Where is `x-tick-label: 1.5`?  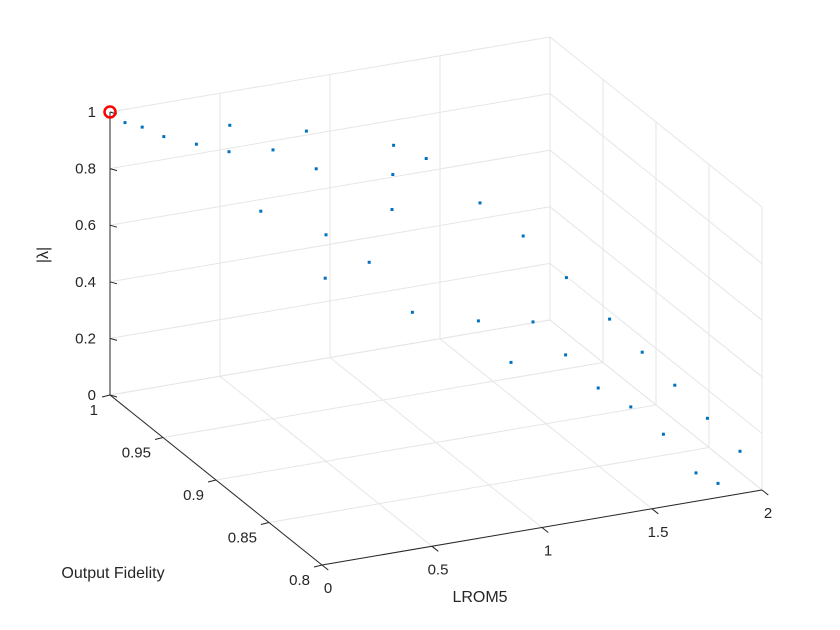
x-tick-label: 1.5 is located at coordinates (658, 532).